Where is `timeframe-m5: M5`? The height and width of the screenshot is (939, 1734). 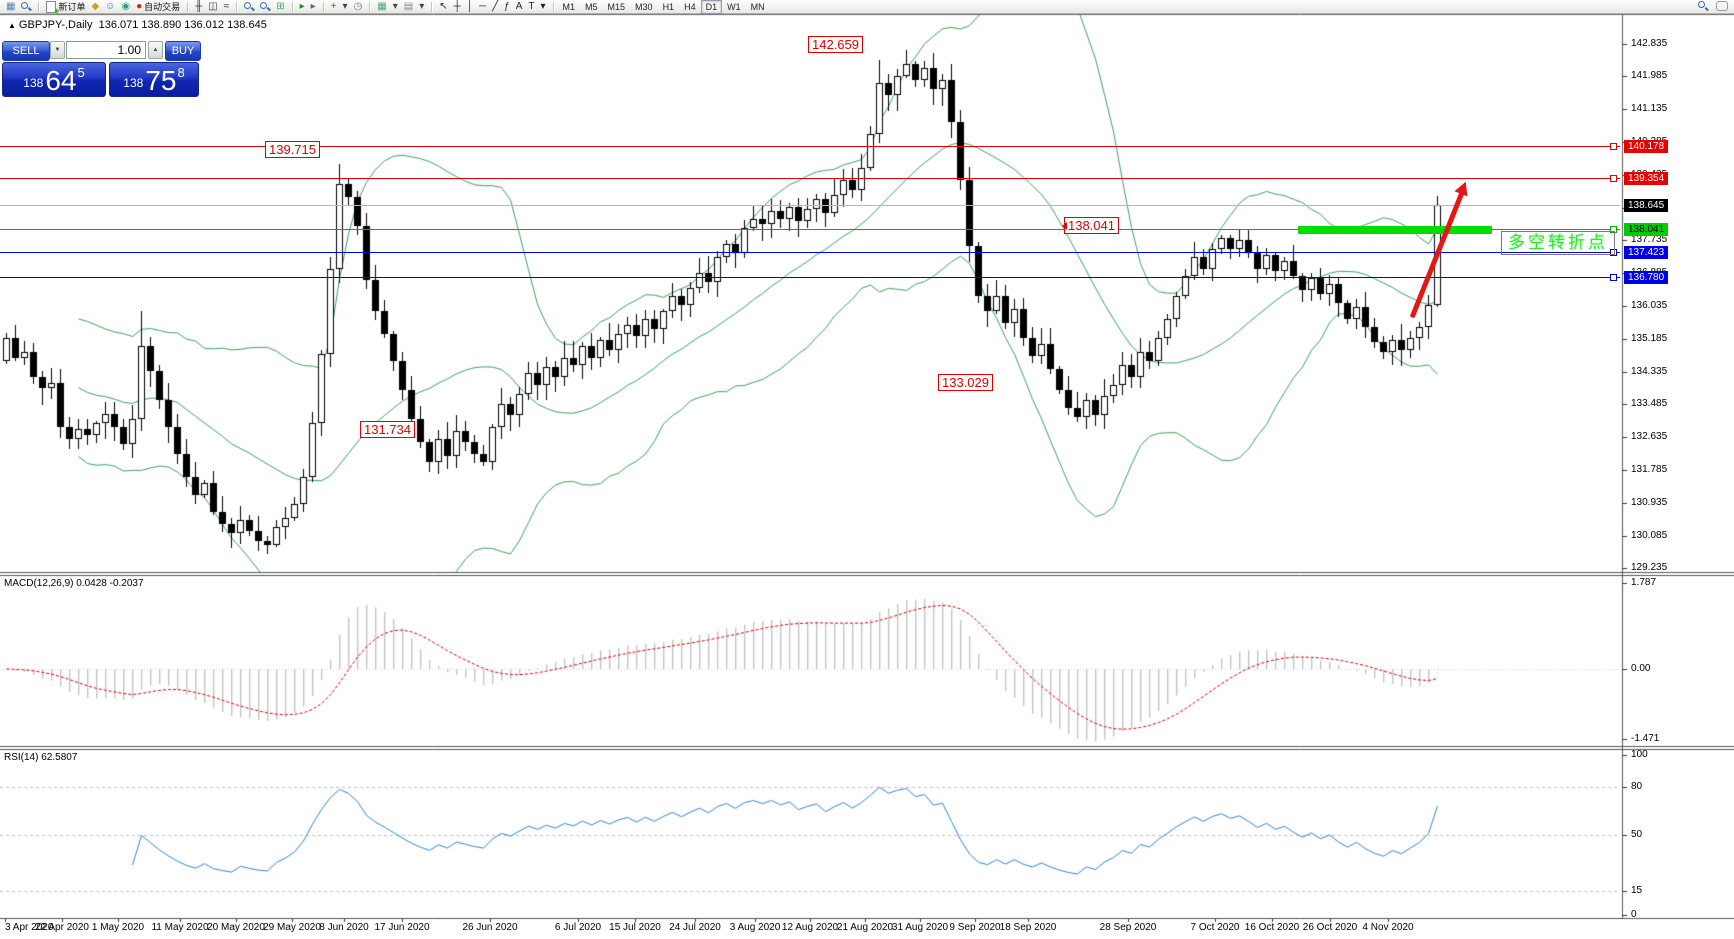 timeframe-m5: M5 is located at coordinates (591, 6).